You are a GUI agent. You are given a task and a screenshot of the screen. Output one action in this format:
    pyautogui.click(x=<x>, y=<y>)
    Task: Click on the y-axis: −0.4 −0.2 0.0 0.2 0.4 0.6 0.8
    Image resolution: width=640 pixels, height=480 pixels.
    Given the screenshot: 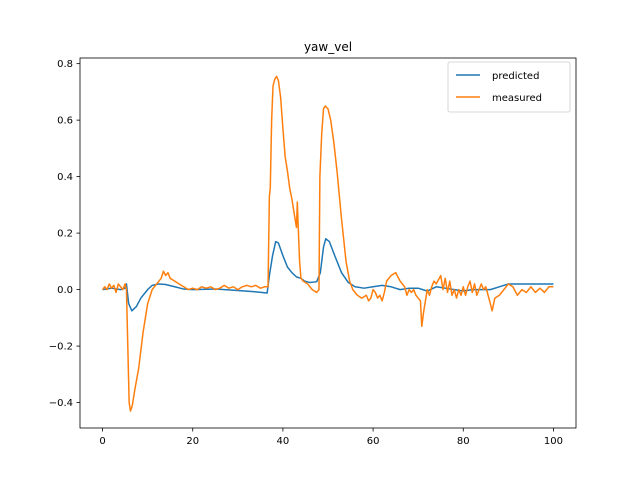 What is the action you would take?
    pyautogui.click(x=64, y=234)
    